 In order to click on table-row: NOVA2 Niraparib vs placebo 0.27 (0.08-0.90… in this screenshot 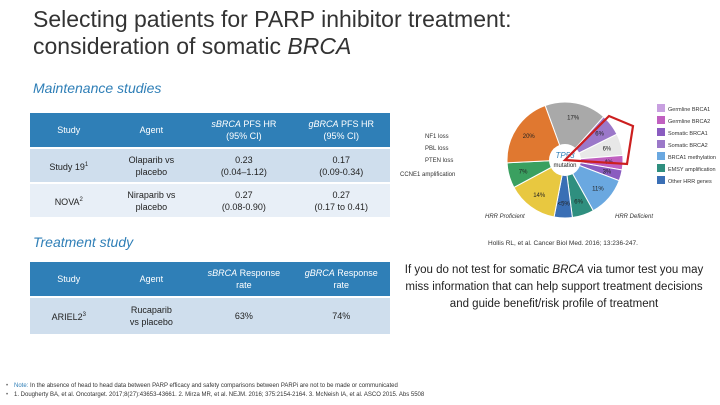, I will do `click(210, 200)`.